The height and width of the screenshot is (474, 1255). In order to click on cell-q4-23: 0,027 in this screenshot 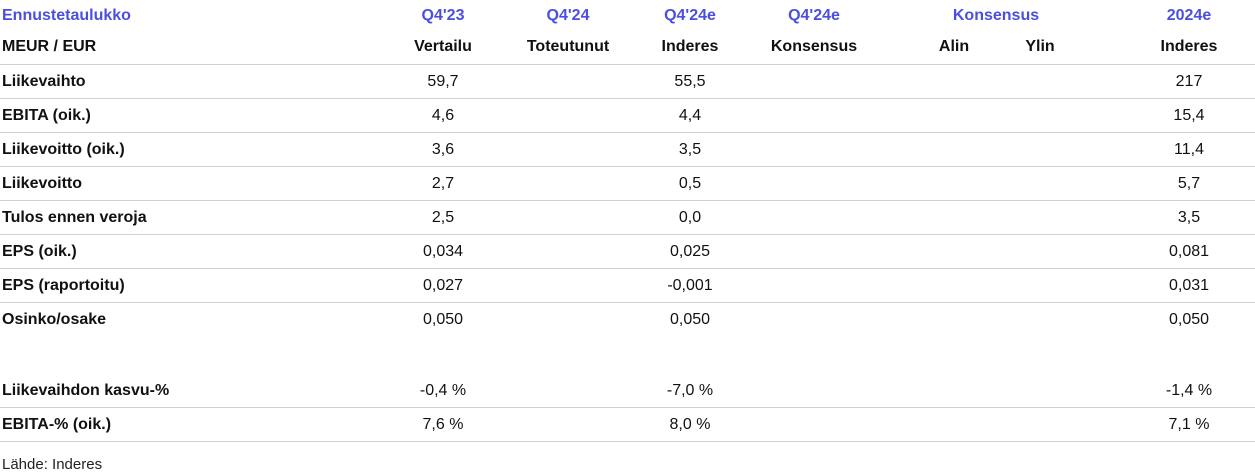, I will do `click(443, 285)`.